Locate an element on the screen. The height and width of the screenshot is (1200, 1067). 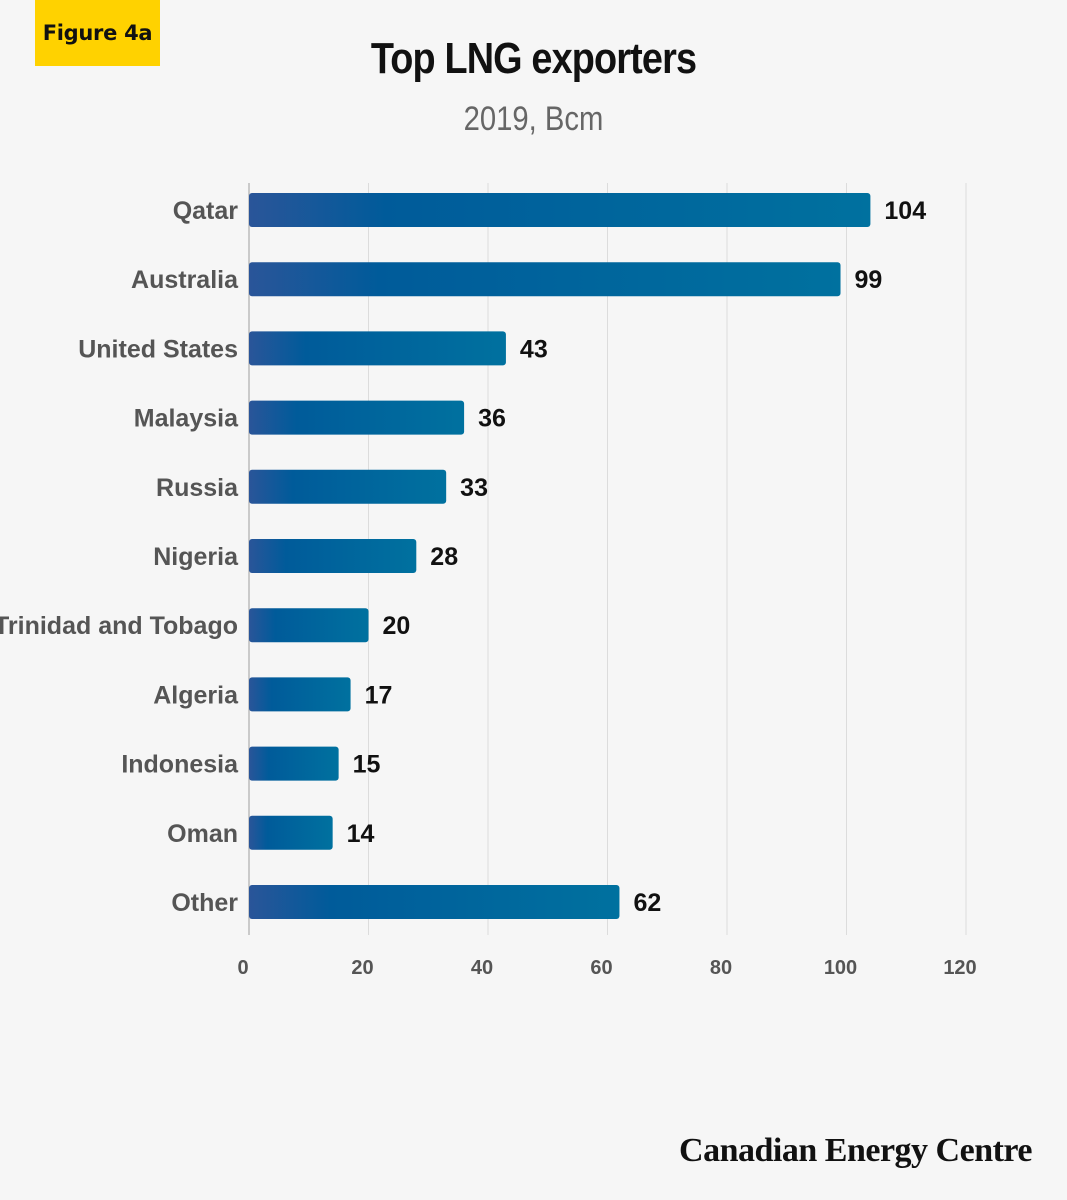
category-label: Other is located at coordinates (204, 903).